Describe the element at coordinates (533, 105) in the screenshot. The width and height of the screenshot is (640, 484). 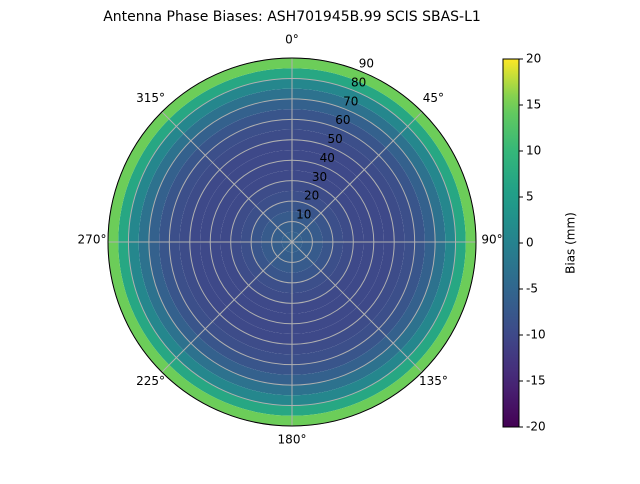
I see `colorbar-tick-label: 15` at that location.